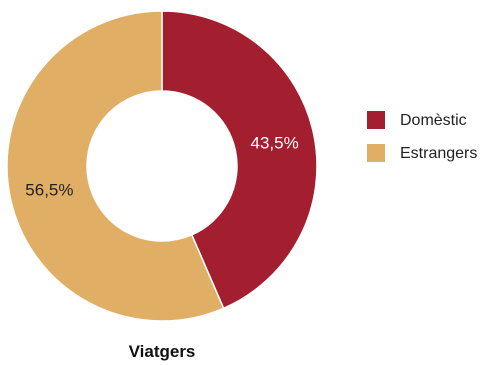 This screenshot has width=493, height=365. I want to click on legend-label-2: Estrangers, so click(438, 153).